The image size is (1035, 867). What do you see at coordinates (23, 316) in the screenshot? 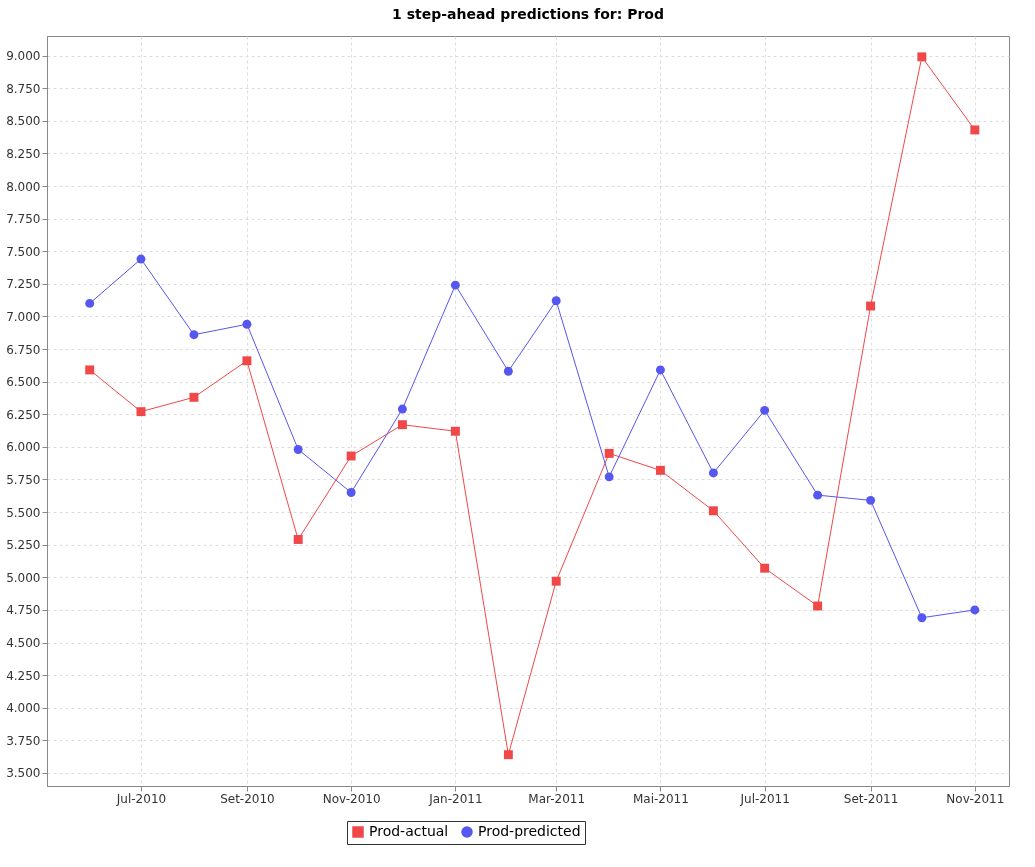
I see `y-tick-label: 7.000` at bounding box center [23, 316].